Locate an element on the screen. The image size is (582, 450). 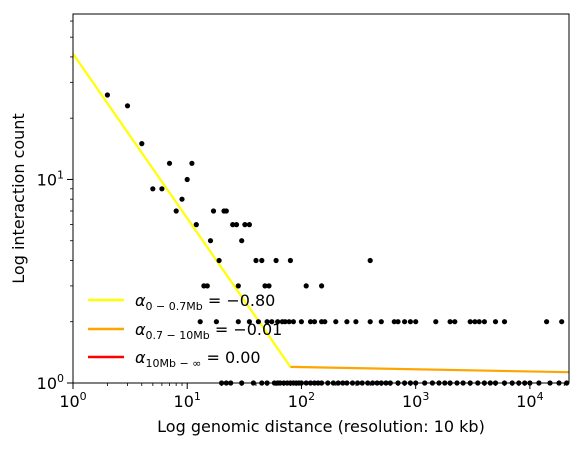
x-tick-label-0: 10⁰ is located at coordinates (72, 400).